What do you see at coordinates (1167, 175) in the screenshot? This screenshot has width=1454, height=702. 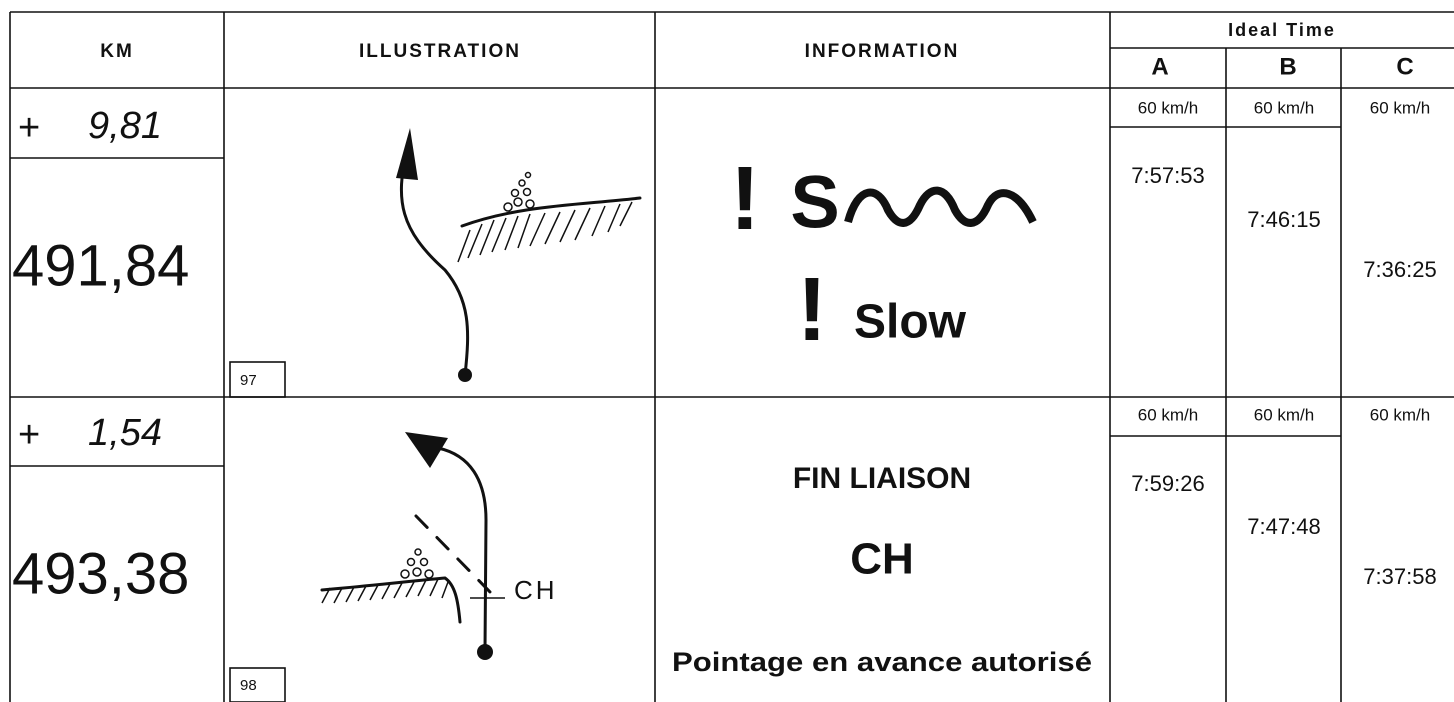 I see `ideal-time: 7:57:53` at bounding box center [1167, 175].